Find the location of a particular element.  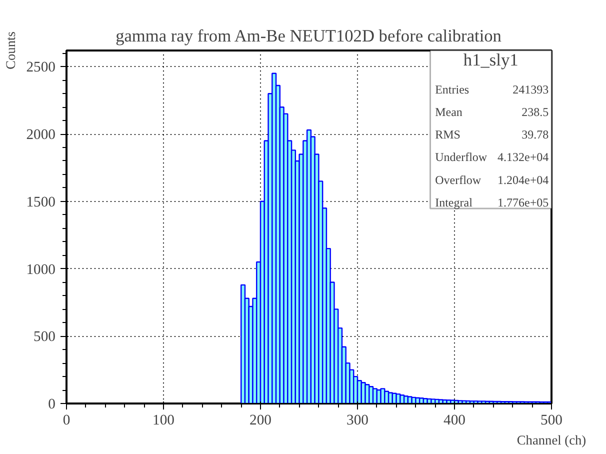

x-tick-label: 0 is located at coordinates (66, 420).